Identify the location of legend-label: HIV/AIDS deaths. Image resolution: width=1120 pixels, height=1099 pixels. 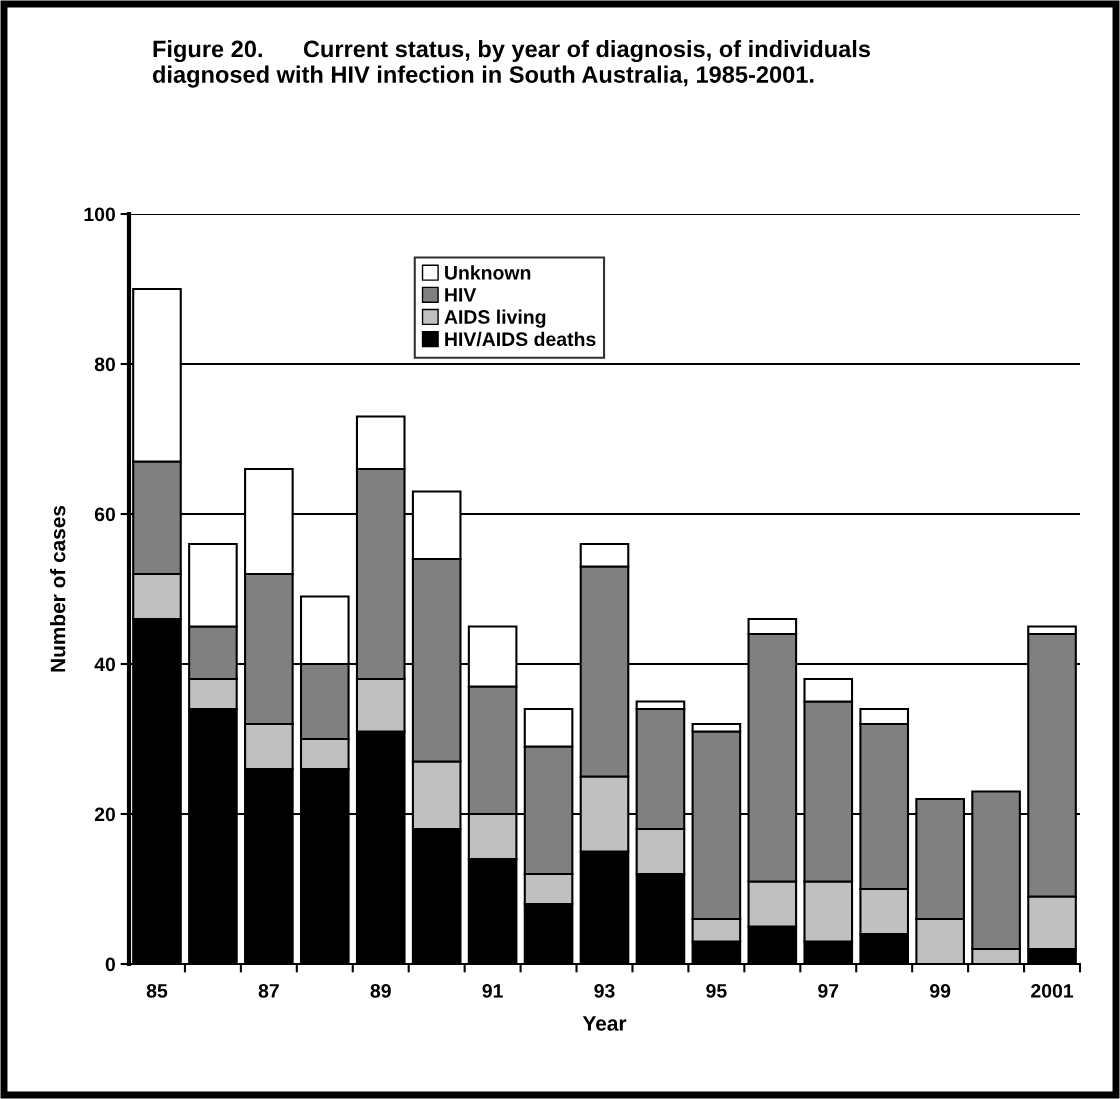
(520, 339).